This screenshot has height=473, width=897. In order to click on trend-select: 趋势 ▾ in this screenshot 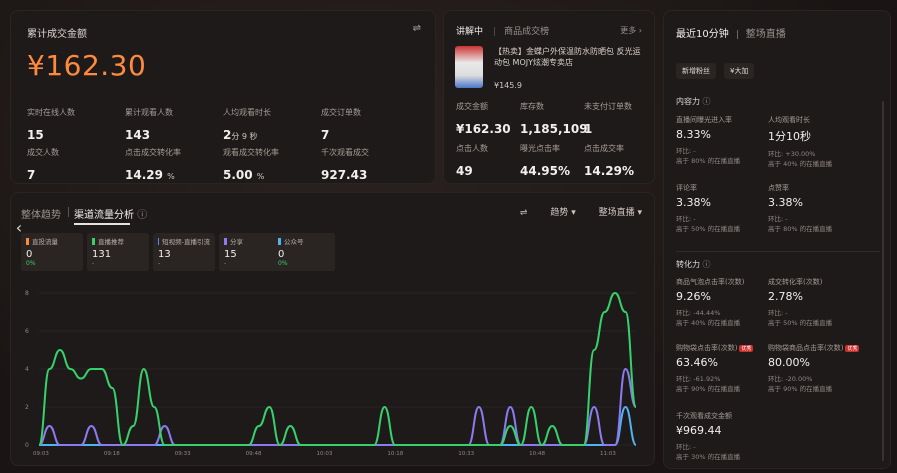, I will do `click(563, 213)`.